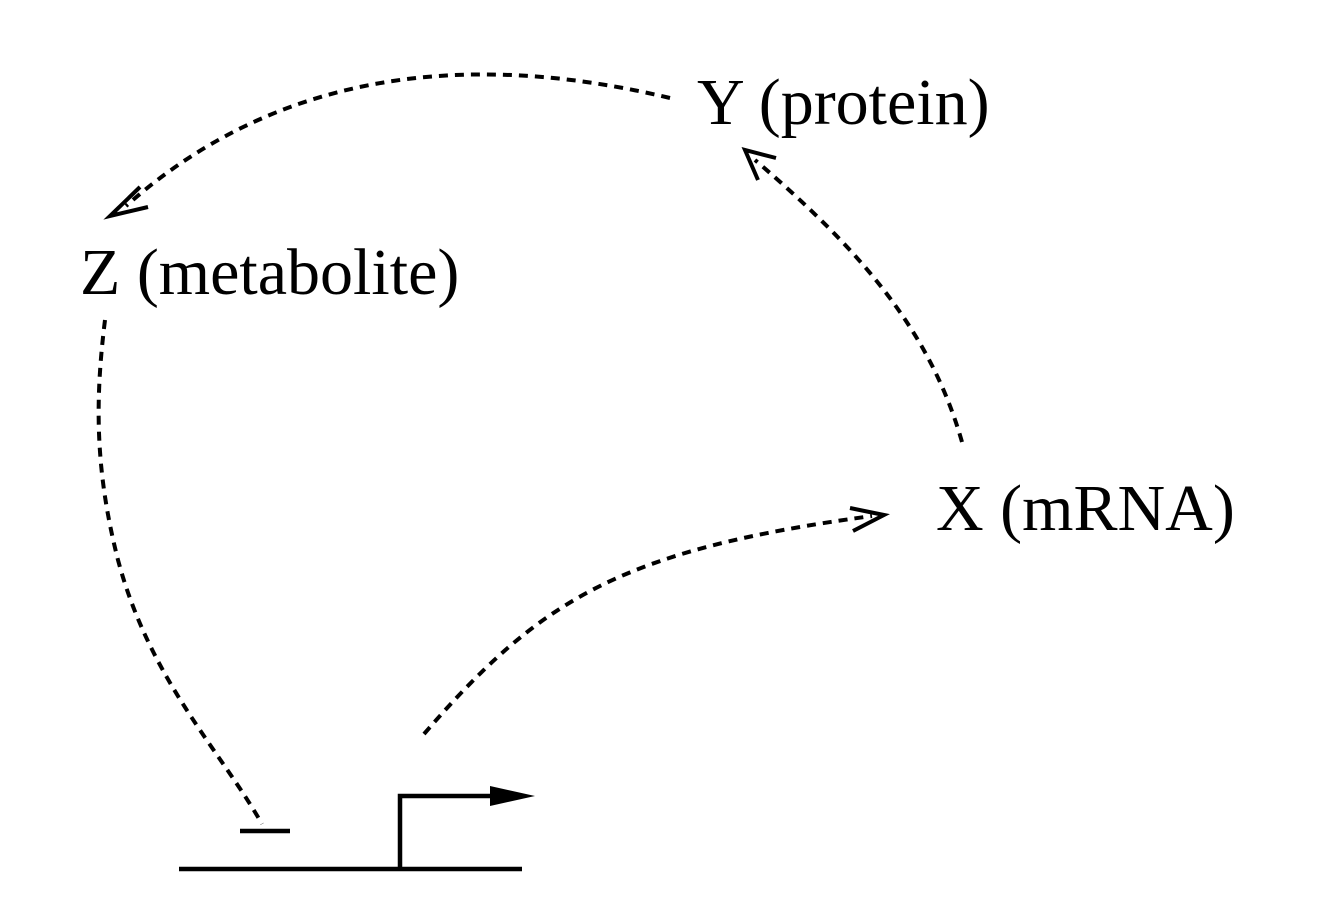 This screenshot has height=898, width=1328. What do you see at coordinates (180, 572) in the screenshot?
I see `edge-z-repress-line` at bounding box center [180, 572].